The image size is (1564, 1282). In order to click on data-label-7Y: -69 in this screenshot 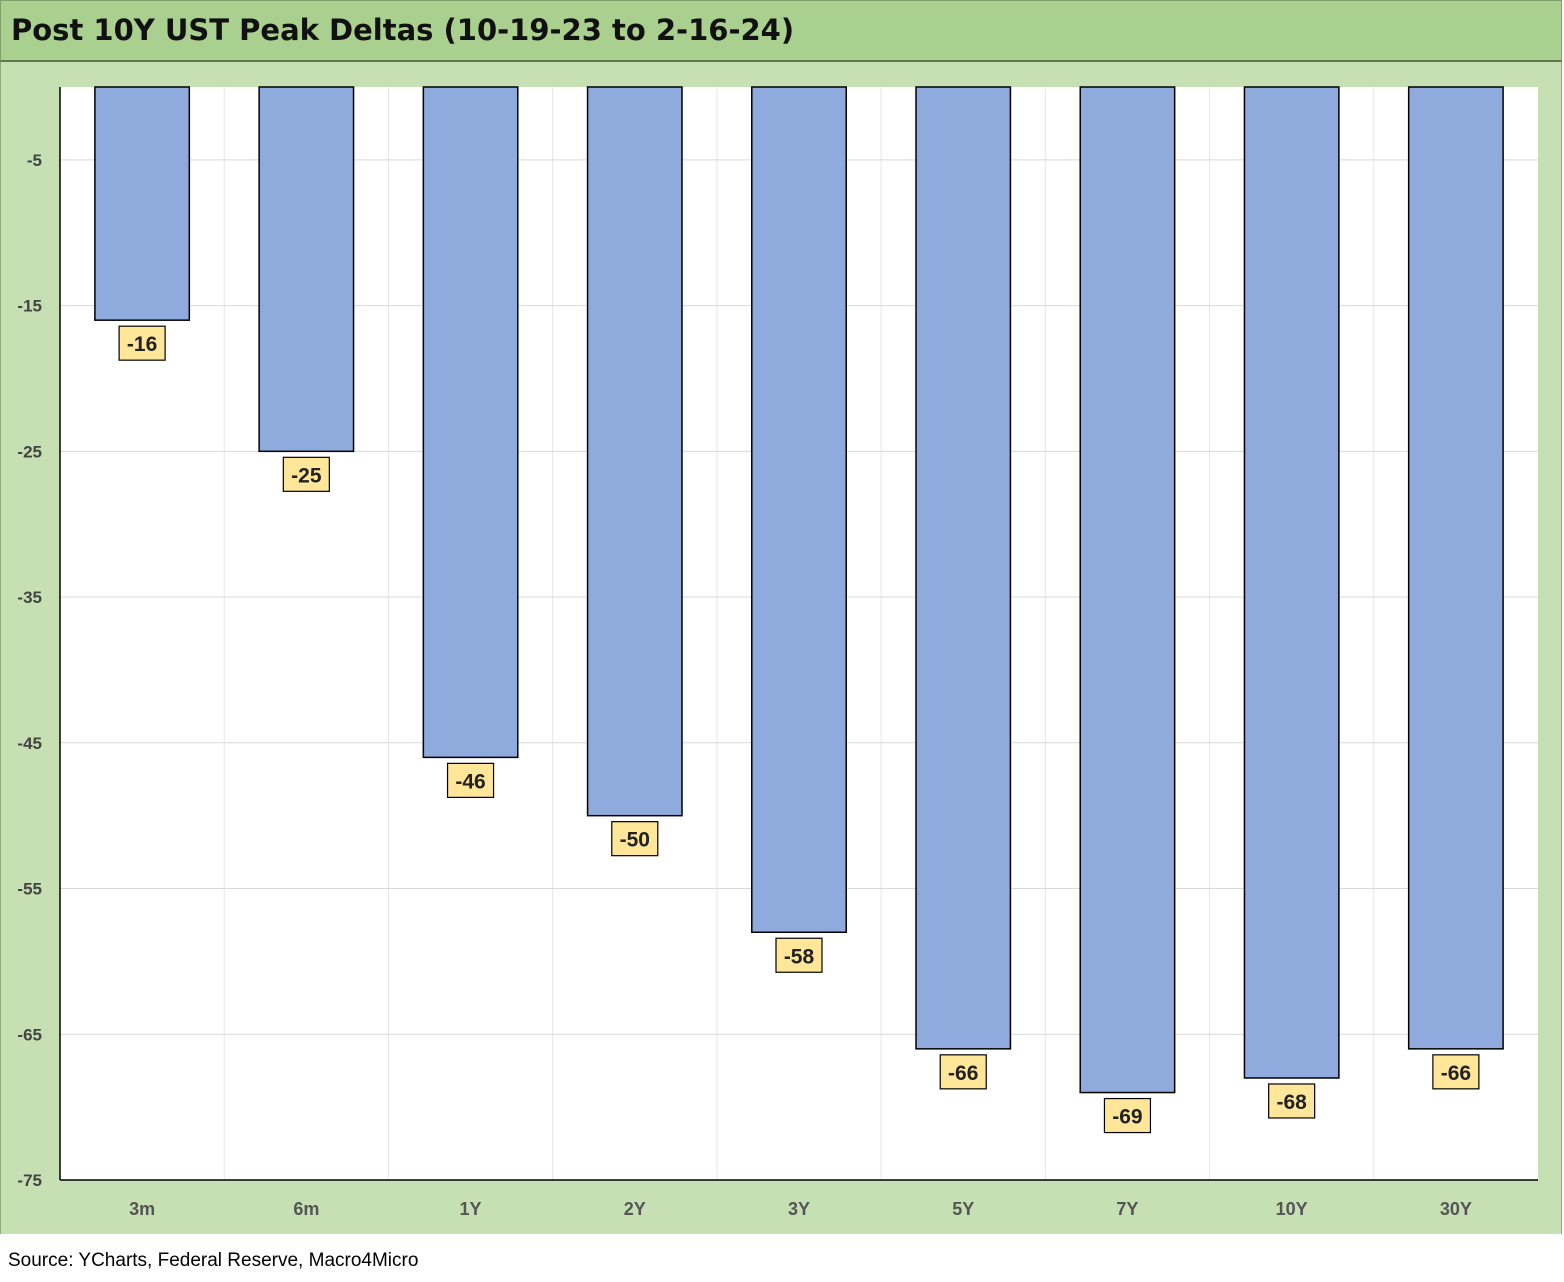, I will do `click(1127, 1115)`.